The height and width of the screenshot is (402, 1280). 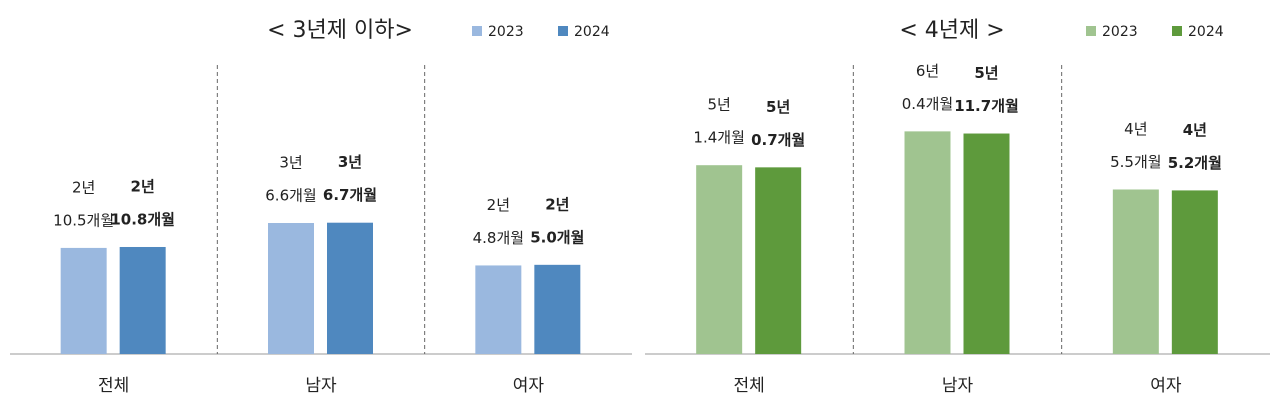 What do you see at coordinates (927, 71) in the screenshot?
I see `value-label: 6년` at bounding box center [927, 71].